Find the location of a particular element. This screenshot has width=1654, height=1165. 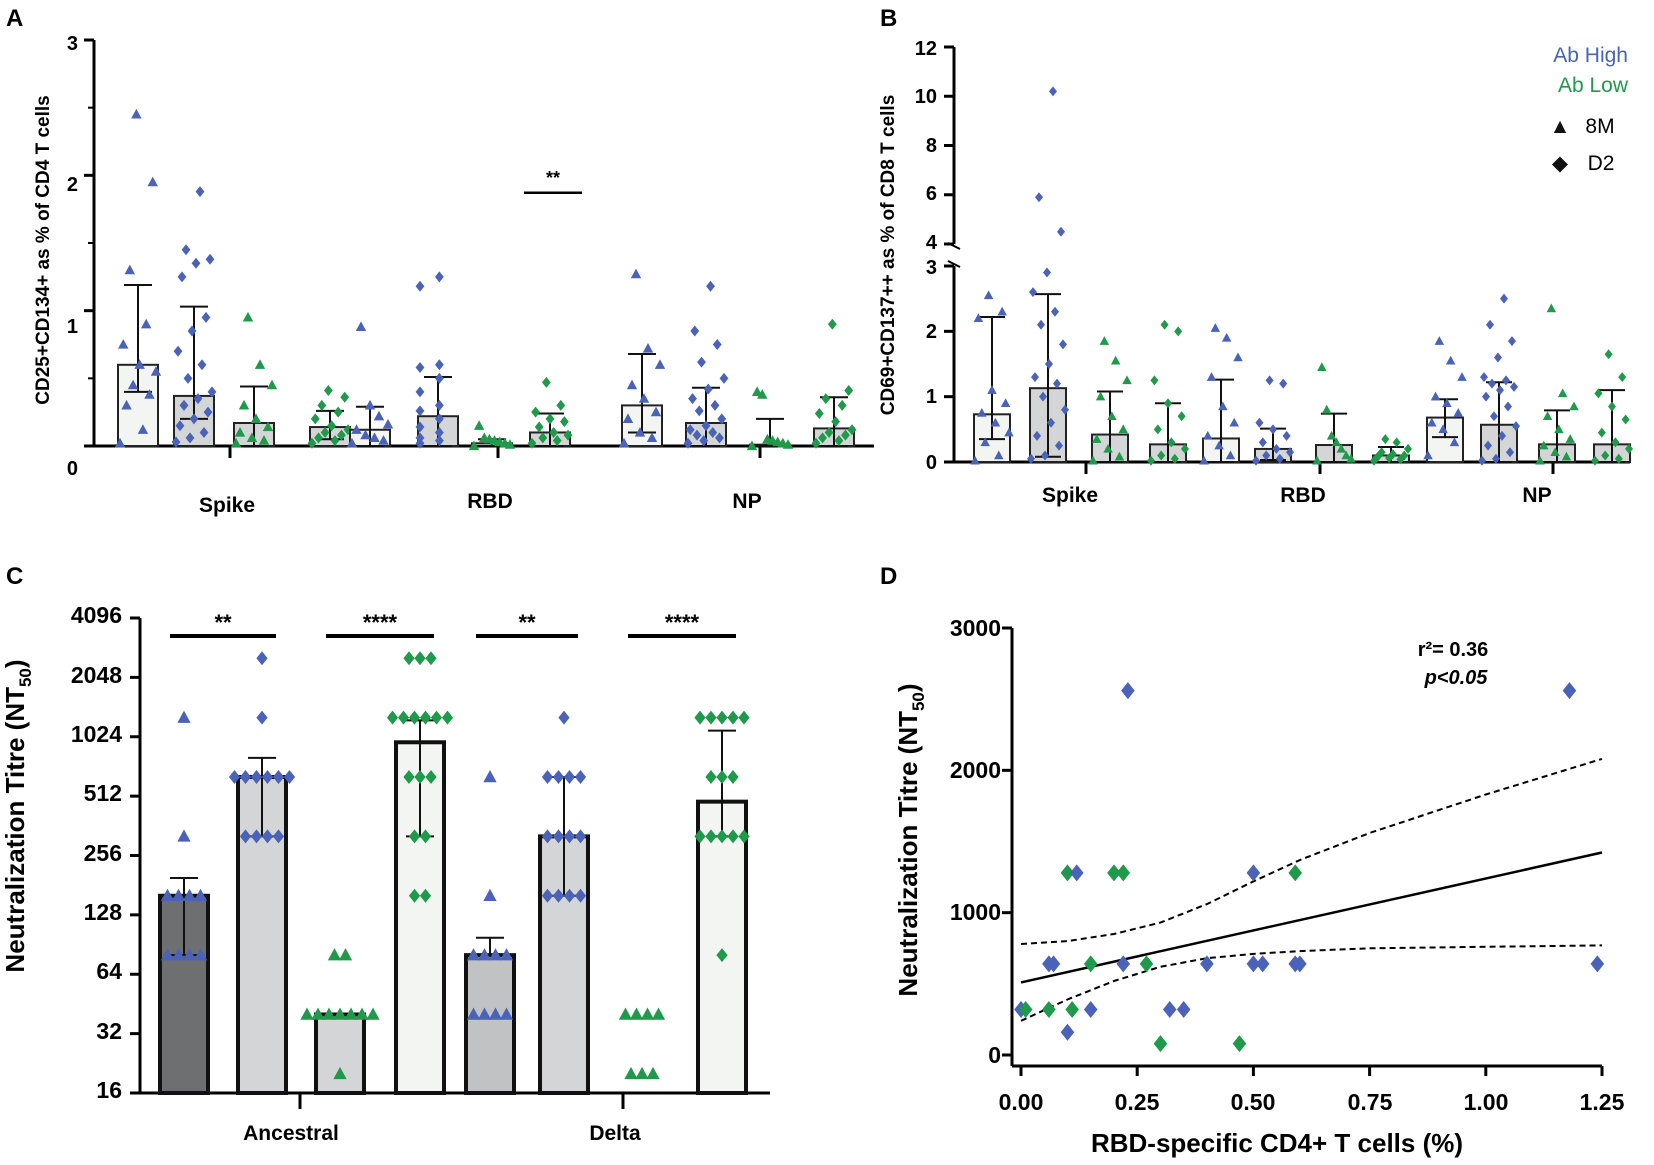

significance-label: ** is located at coordinates (223, 622).